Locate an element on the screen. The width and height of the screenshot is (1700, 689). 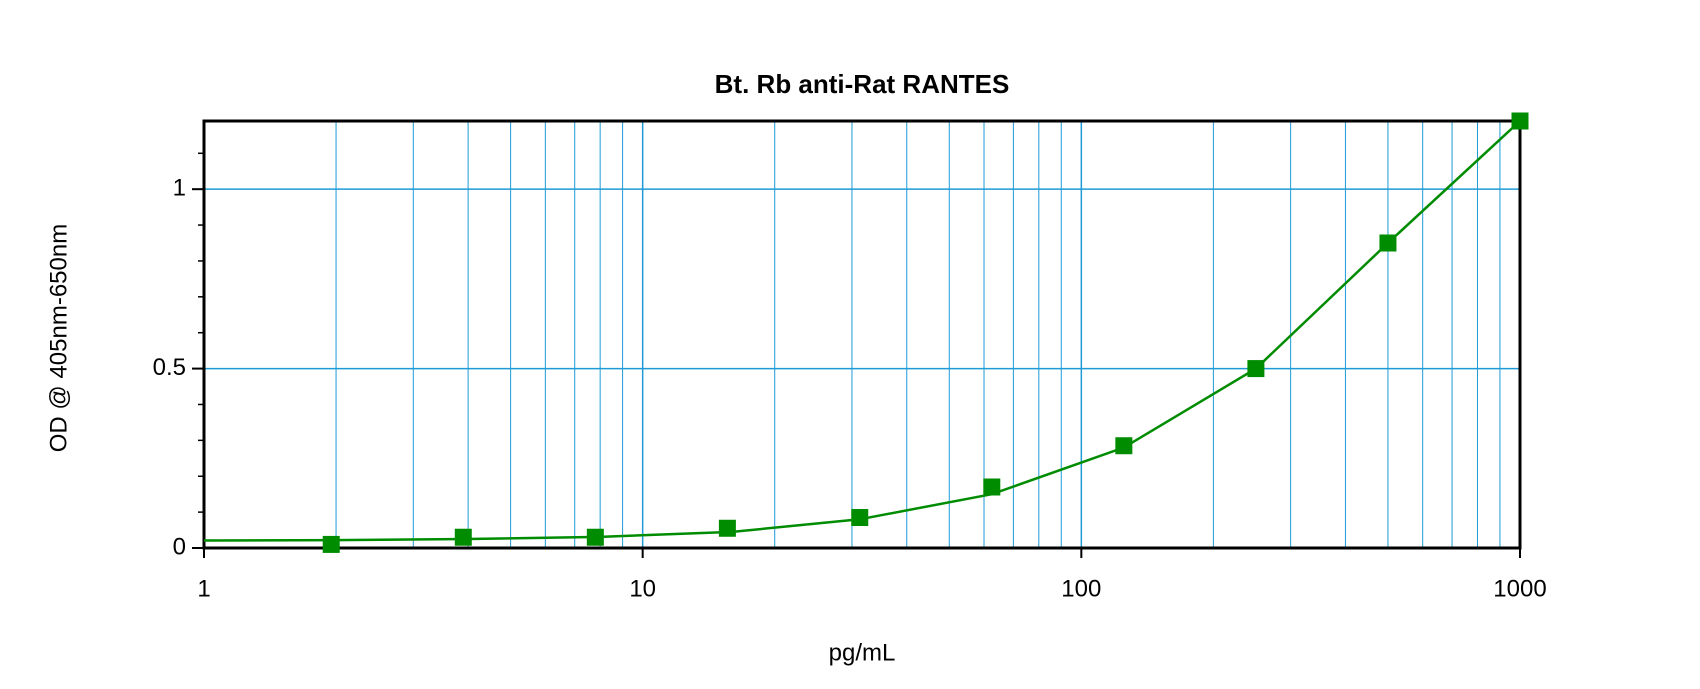
y-tick-label: 0.5 is located at coordinates (169, 367).